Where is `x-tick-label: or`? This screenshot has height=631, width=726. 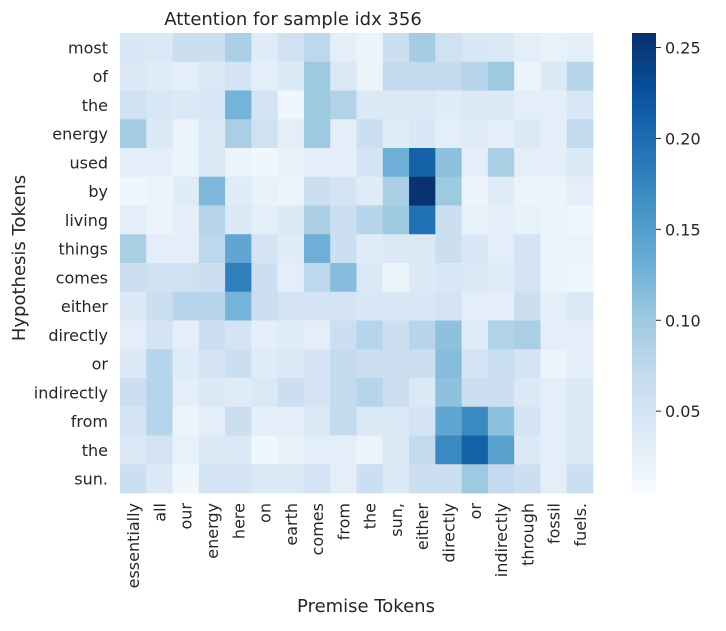
x-tick-label: or is located at coordinates (475, 511).